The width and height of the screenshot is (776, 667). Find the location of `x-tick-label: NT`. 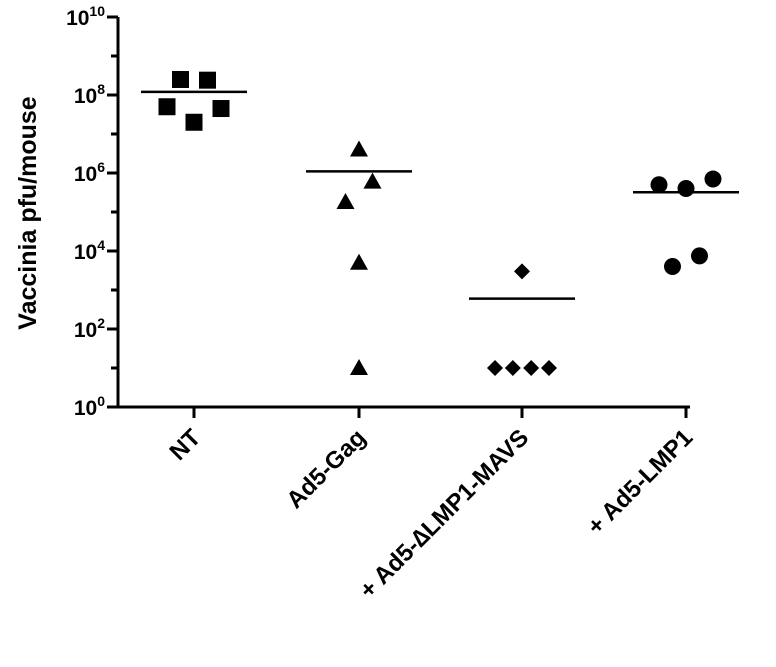

x-tick-label: NT is located at coordinates (186, 445).